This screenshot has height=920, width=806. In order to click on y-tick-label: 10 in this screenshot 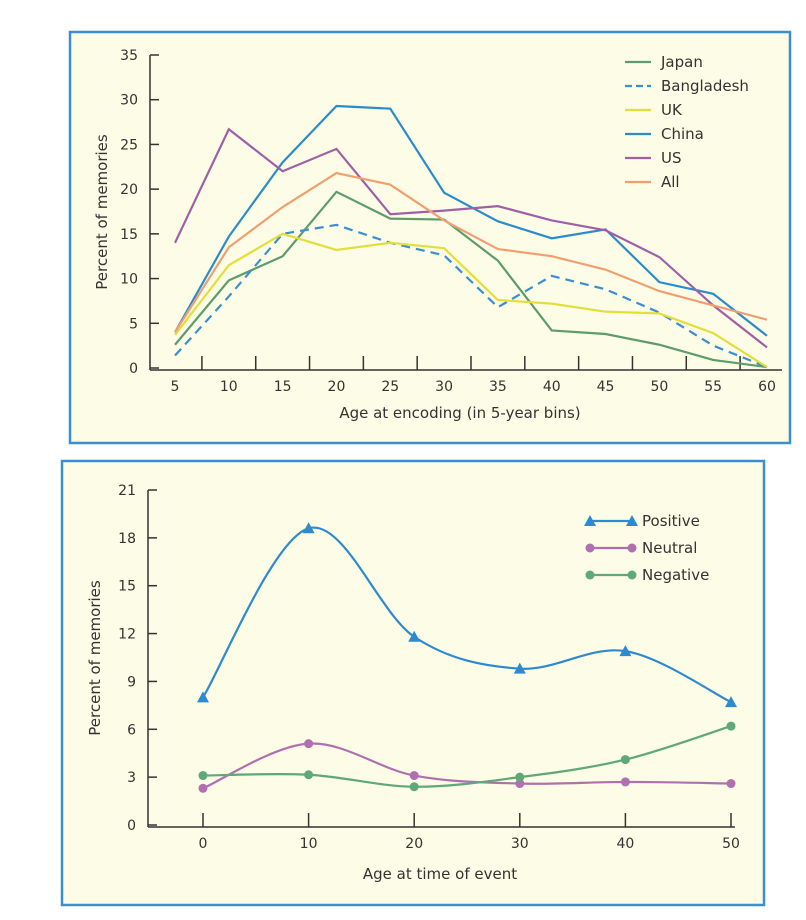, I will do `click(129, 280)`.